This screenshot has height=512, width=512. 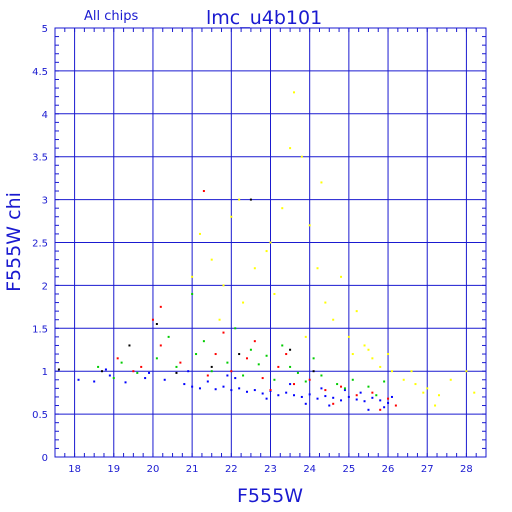 I want to click on x-tick-label: 26, so click(x=388, y=469).